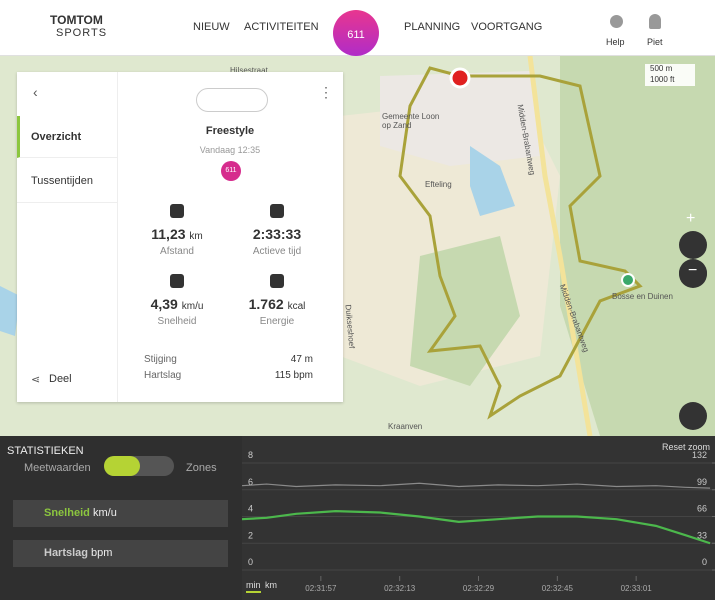  What do you see at coordinates (250, 535) in the screenshot?
I see `y-tick-label: 2` at bounding box center [250, 535].